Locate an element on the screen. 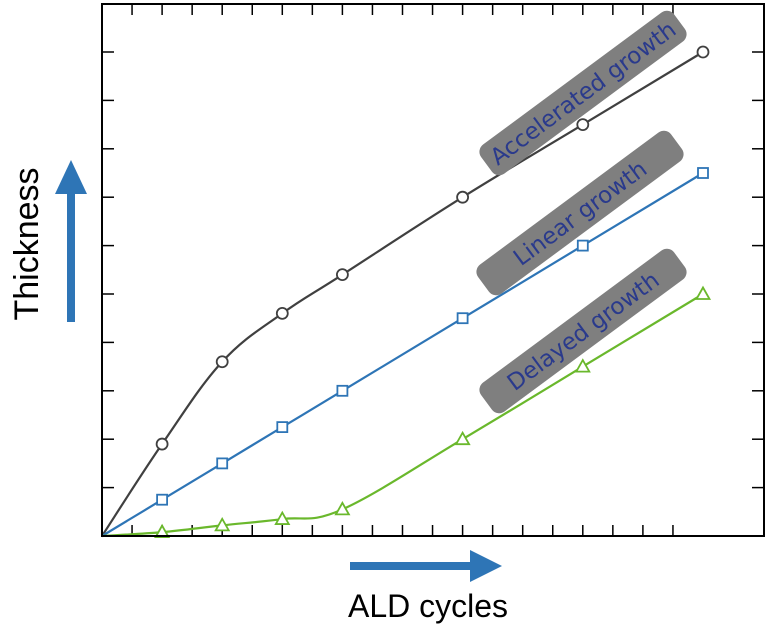 The width and height of the screenshot is (768, 628). delayed-growth-label-badge is located at coordinates (583, 331).